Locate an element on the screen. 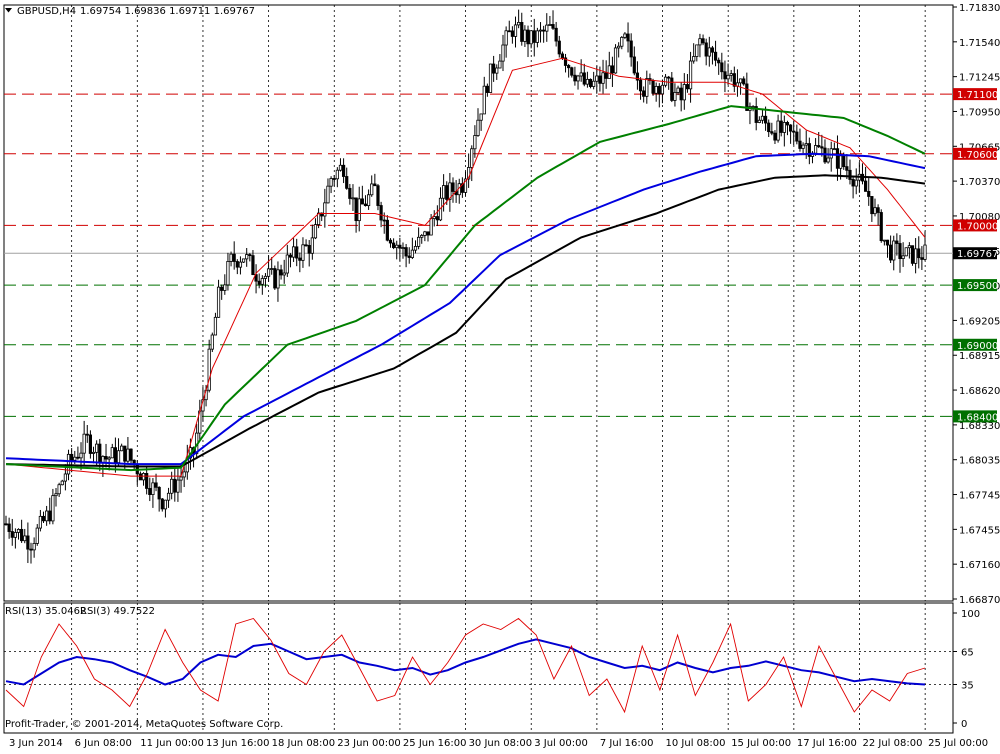  rsi-label-3: RSI(3) 49.7522 is located at coordinates (117, 611).